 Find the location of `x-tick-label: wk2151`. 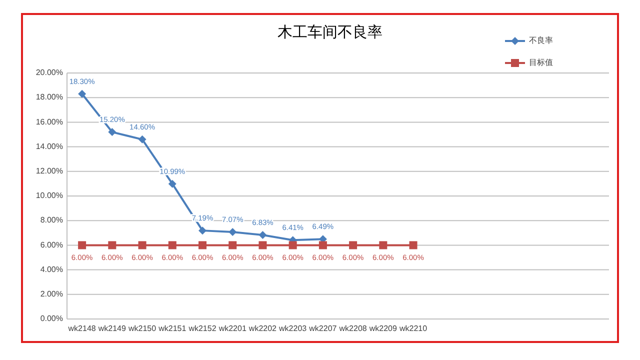

x-tick-label: wk2151 is located at coordinates (172, 328).